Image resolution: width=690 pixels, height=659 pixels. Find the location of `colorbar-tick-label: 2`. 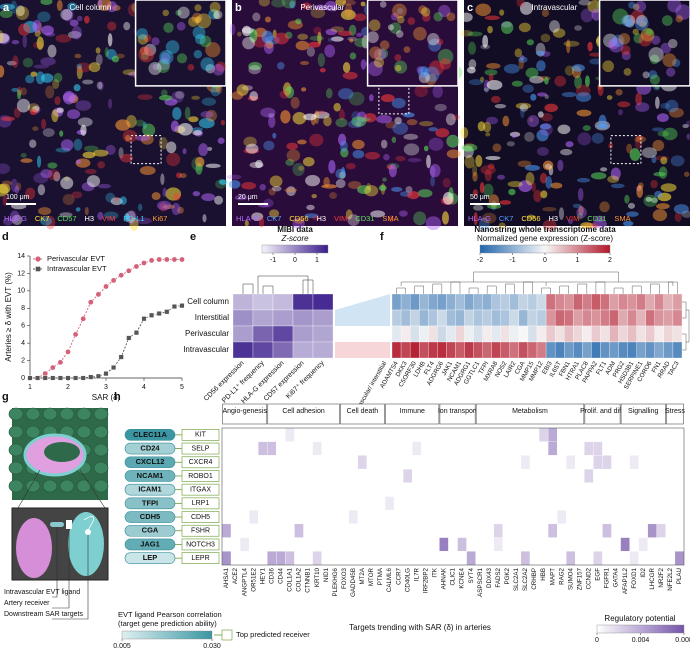

colorbar-tick-label: 2 is located at coordinates (610, 260).